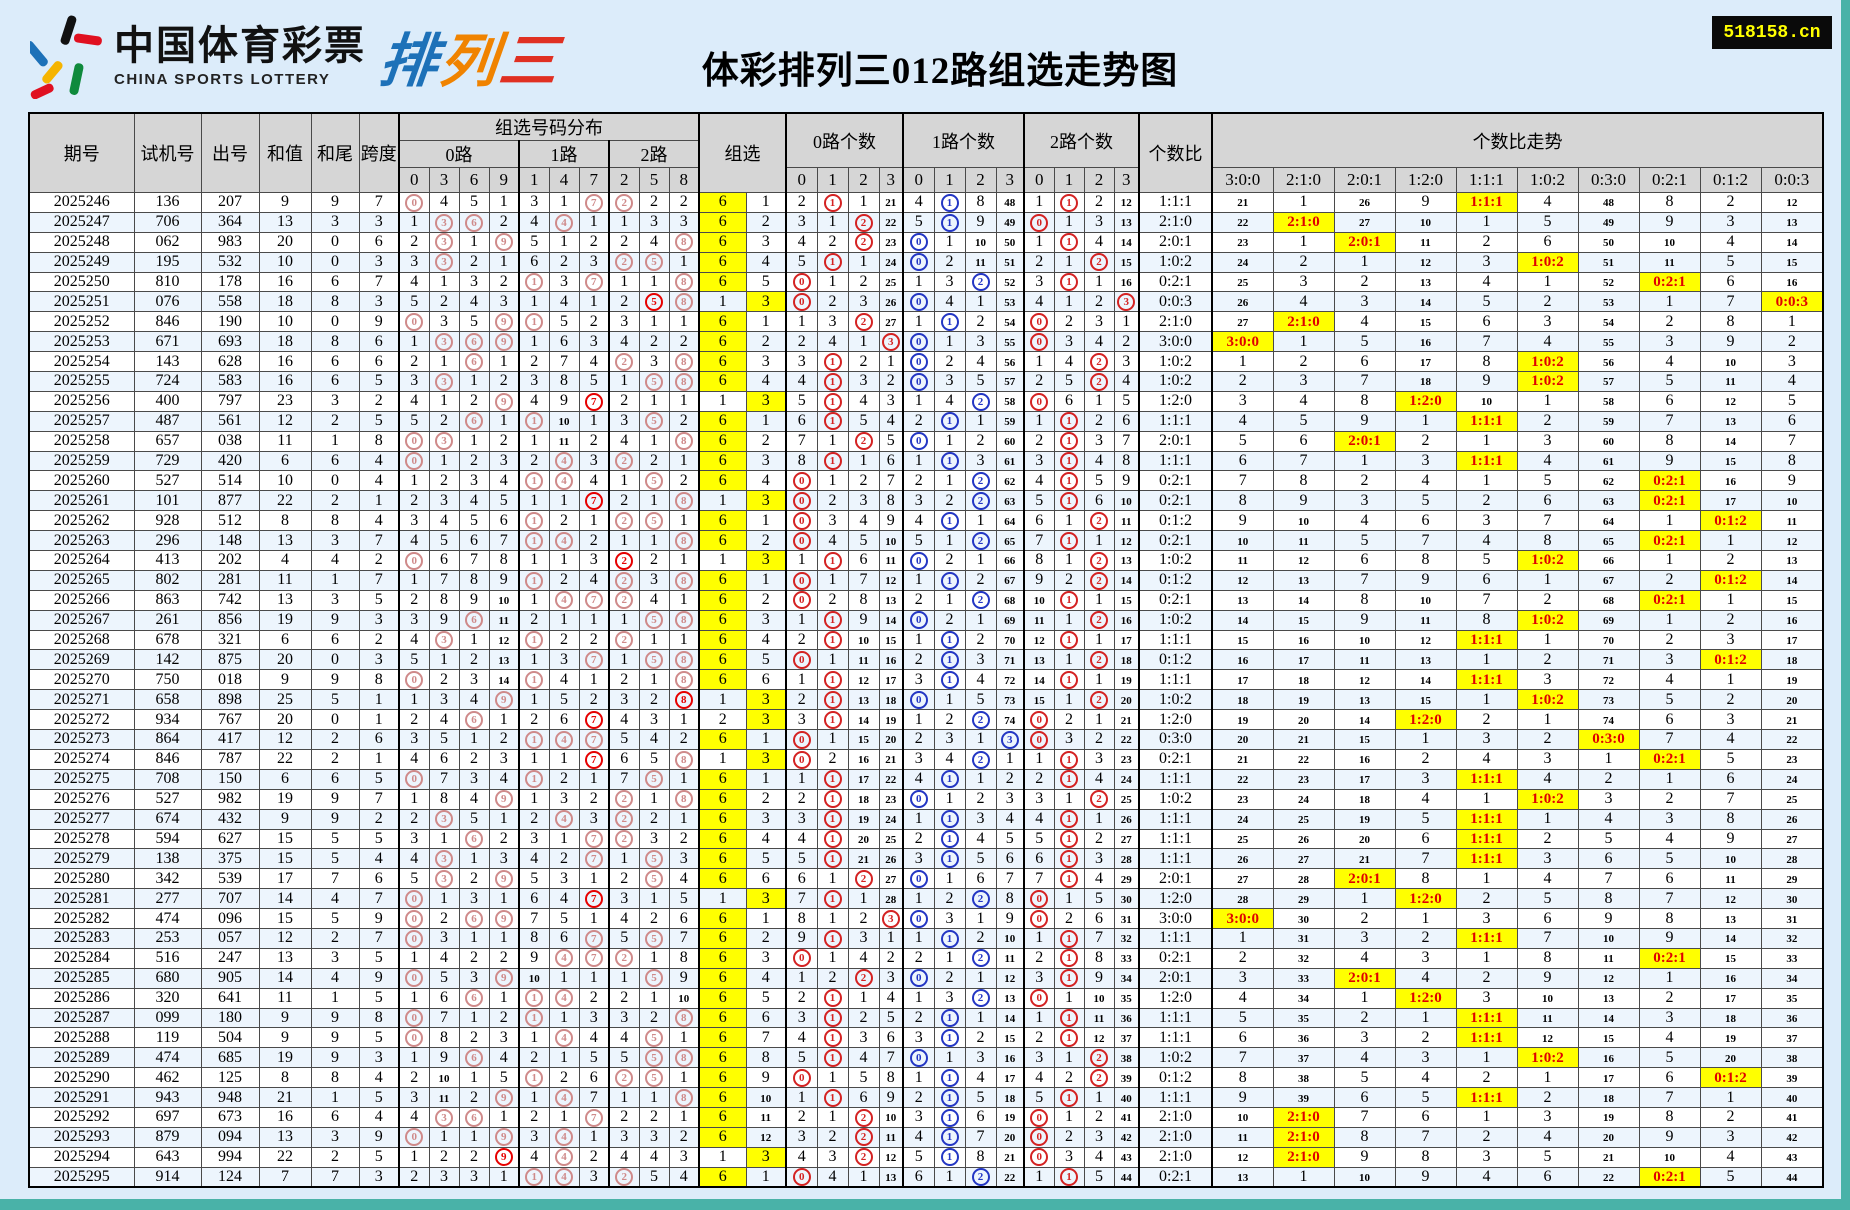 This screenshot has height=1210, width=1850. I want to click on bottom-edge-strip, so click(925, 1204).